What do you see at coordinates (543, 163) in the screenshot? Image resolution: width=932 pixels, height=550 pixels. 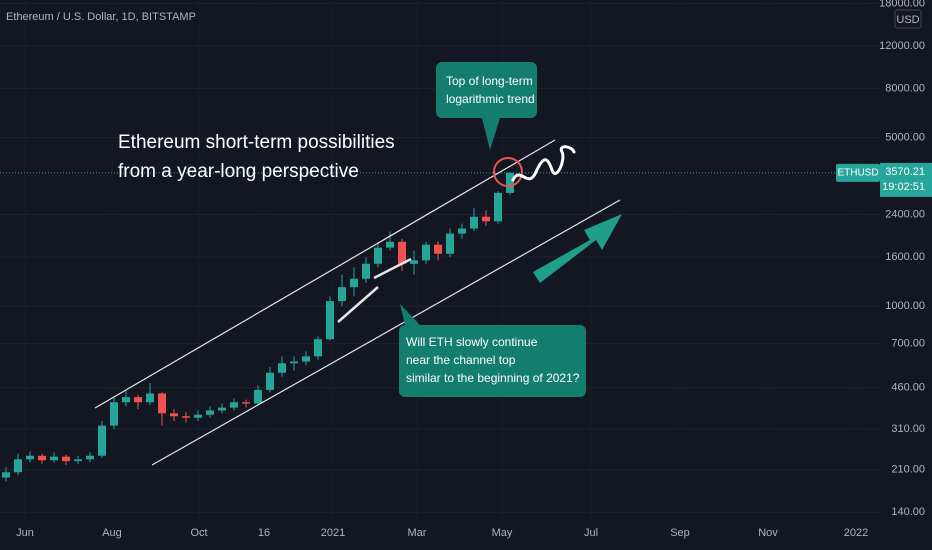 I see `squiggle` at bounding box center [543, 163].